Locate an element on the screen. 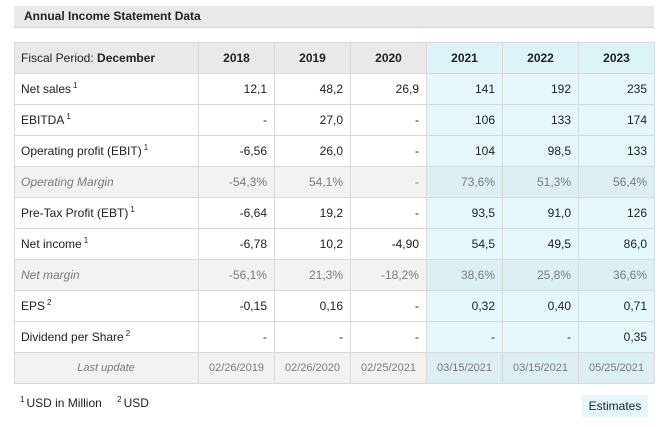 This screenshot has width=666, height=427. row-label: Operating Margin is located at coordinates (106, 182).